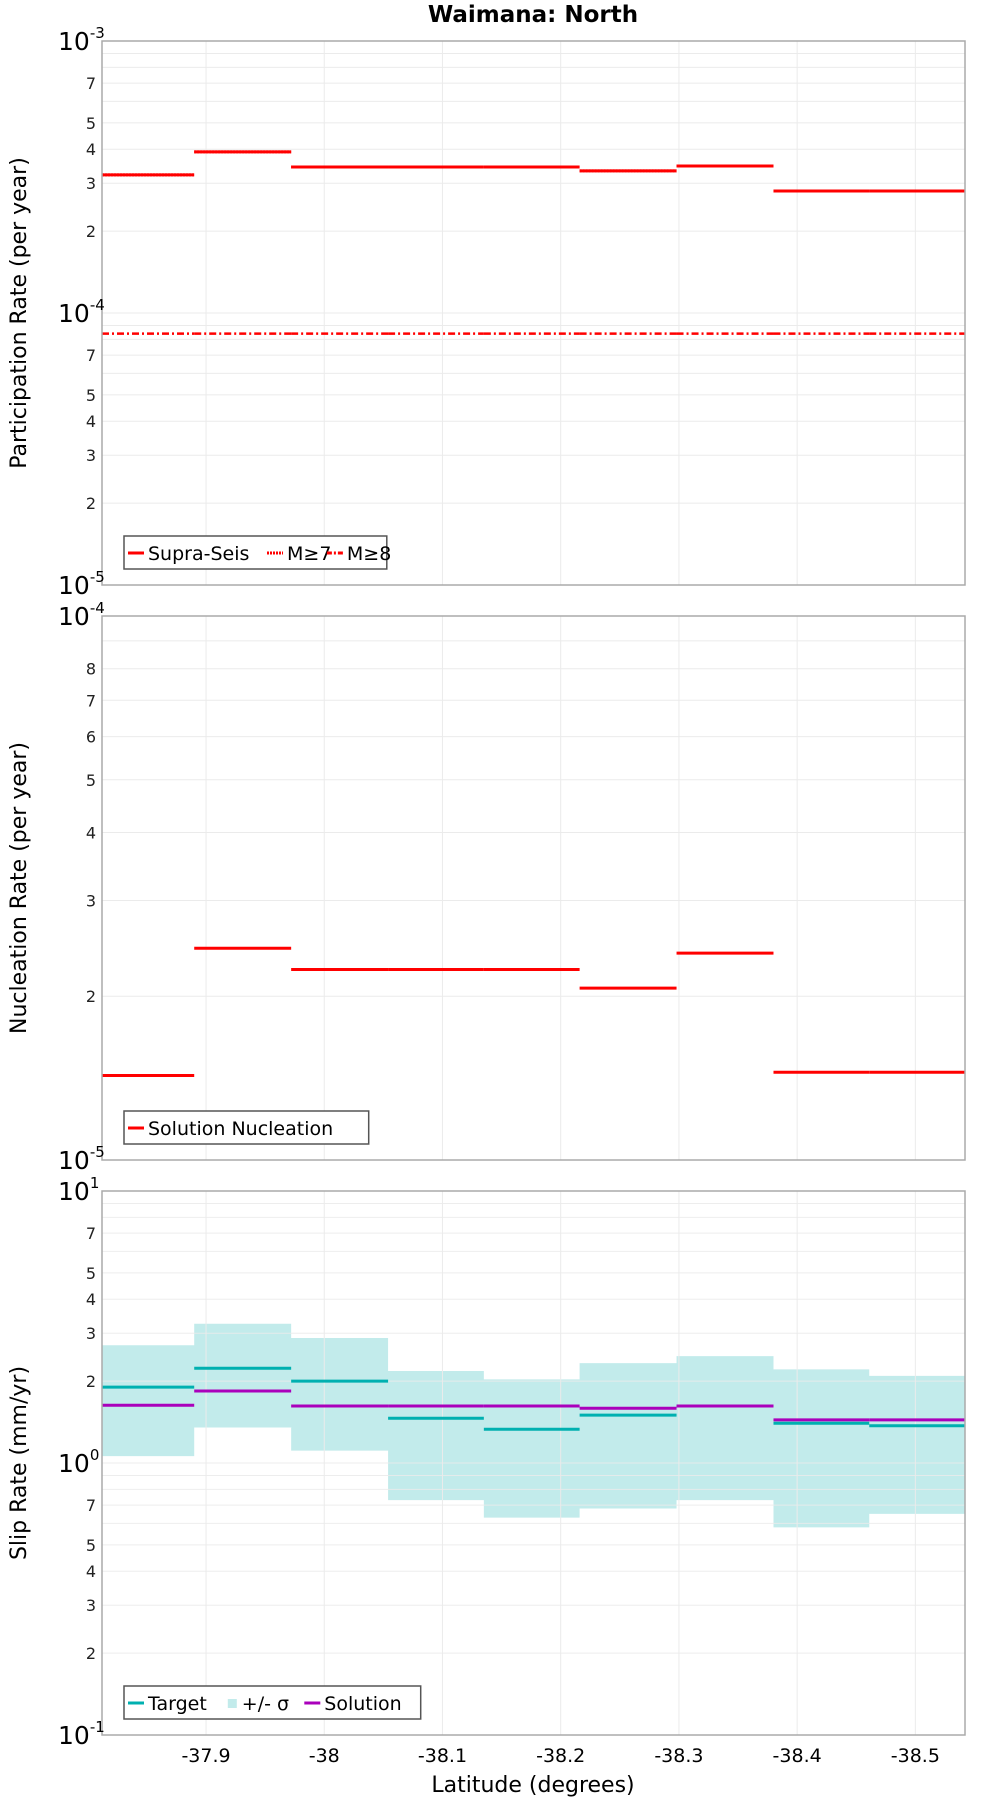  I want to click on x-tick-label: -37.9, so click(205, 1756).